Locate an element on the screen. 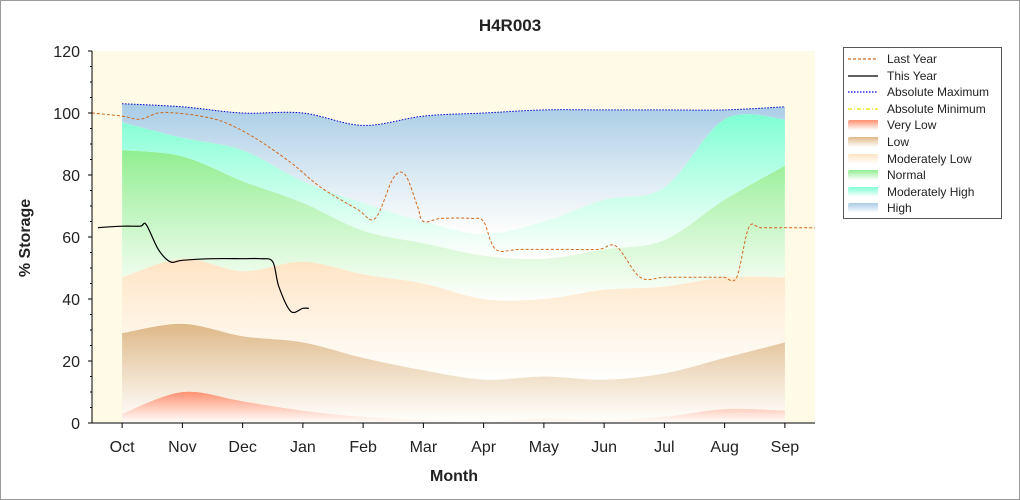 The height and width of the screenshot is (500, 1020). x-tick-label-aug: Aug is located at coordinates (724, 447).